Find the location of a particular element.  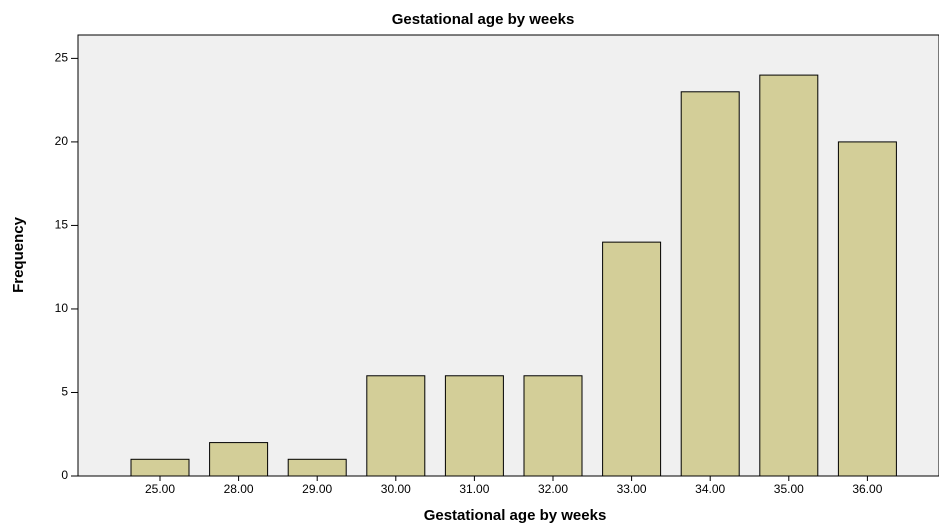

x-tick-label: 35.00 is located at coordinates (789, 489).